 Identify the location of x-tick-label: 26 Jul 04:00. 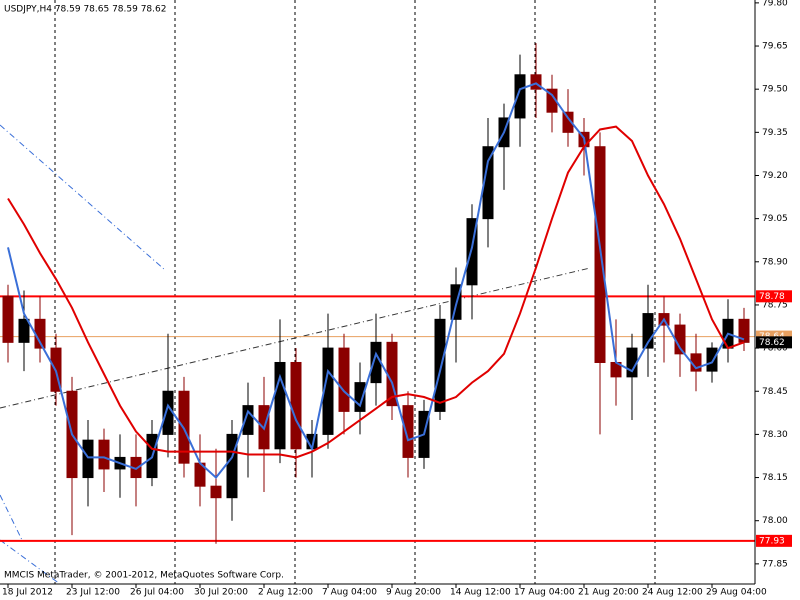
(157, 593).